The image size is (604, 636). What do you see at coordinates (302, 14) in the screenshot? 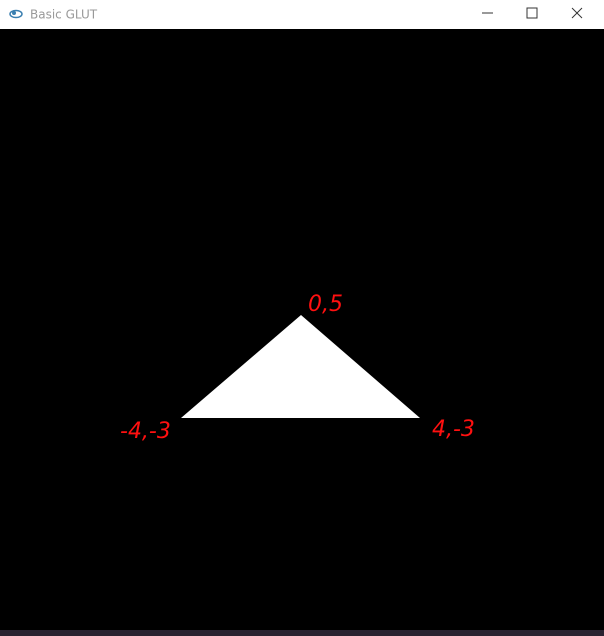
I see `title-bar` at bounding box center [302, 14].